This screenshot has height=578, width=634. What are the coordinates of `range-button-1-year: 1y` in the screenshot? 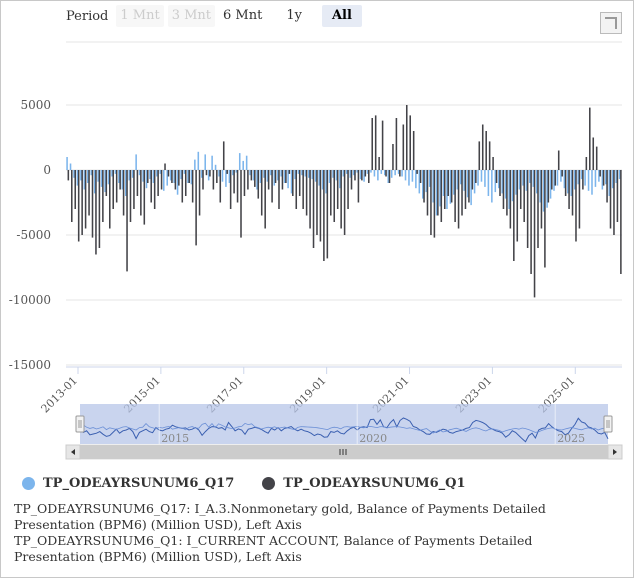 It's located at (294, 16).